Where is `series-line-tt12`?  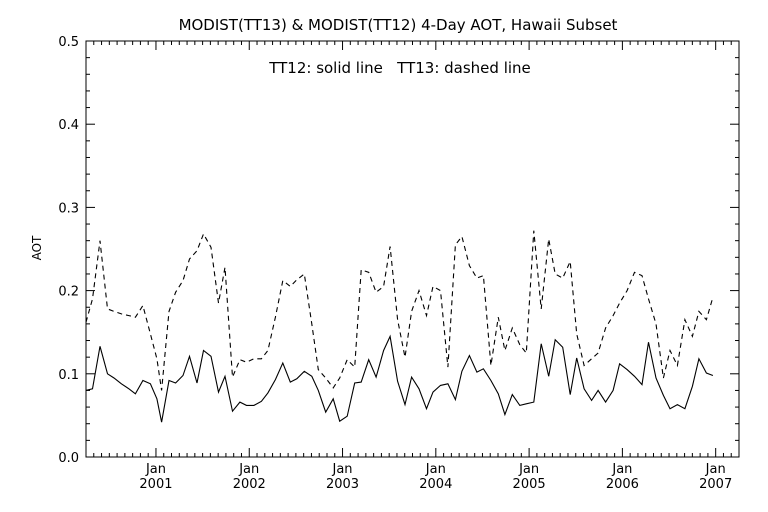 series-line-tt12 is located at coordinates (399, 378).